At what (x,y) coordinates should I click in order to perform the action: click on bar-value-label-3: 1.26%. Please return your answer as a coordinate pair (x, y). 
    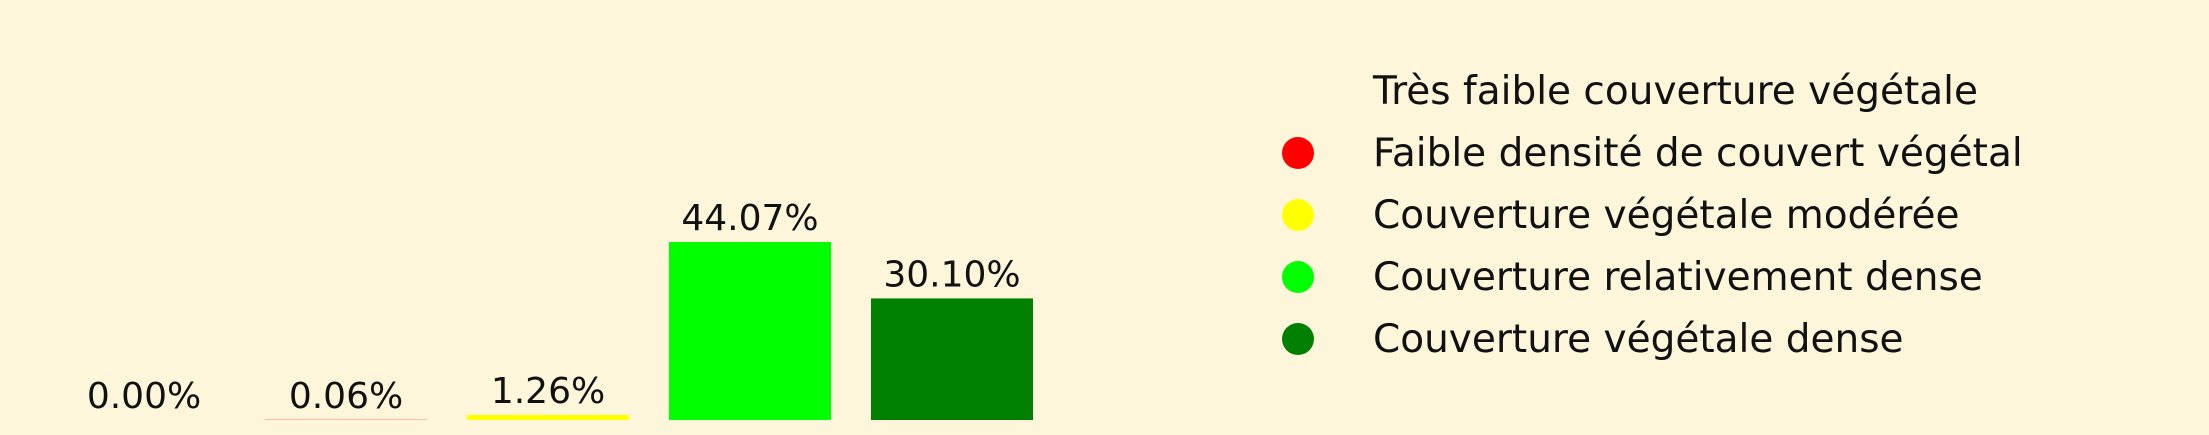
    Looking at the image, I should click on (548, 391).